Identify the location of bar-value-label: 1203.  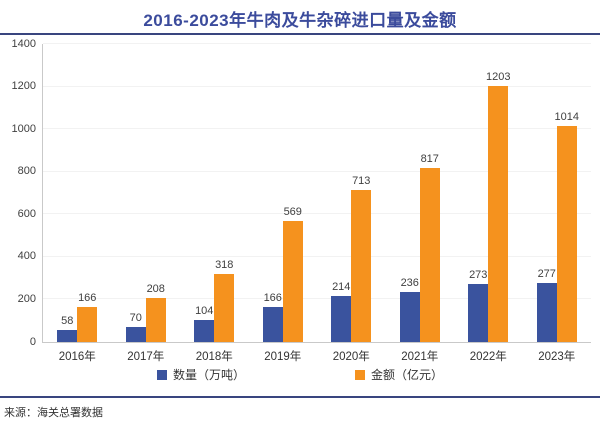
(498, 76).